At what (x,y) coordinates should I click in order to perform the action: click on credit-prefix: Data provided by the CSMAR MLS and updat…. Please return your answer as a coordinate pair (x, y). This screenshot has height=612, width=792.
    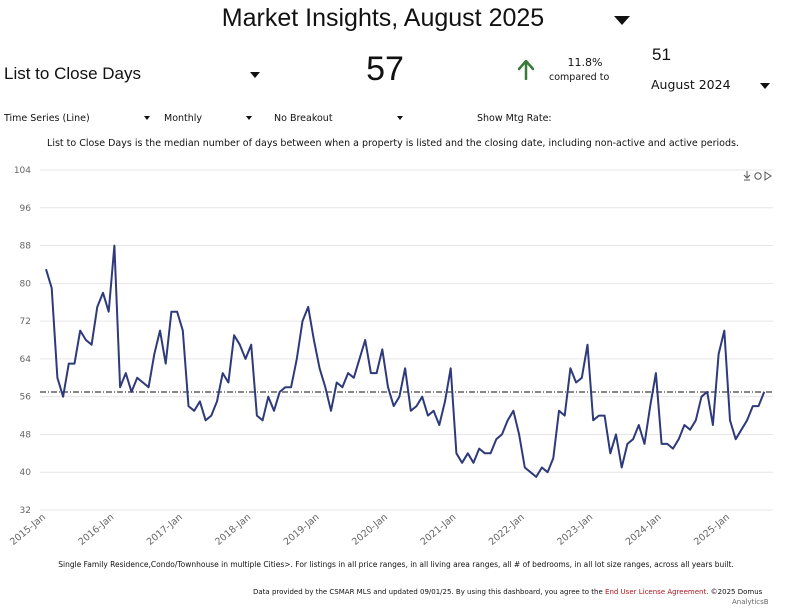
    Looking at the image, I should click on (429, 592).